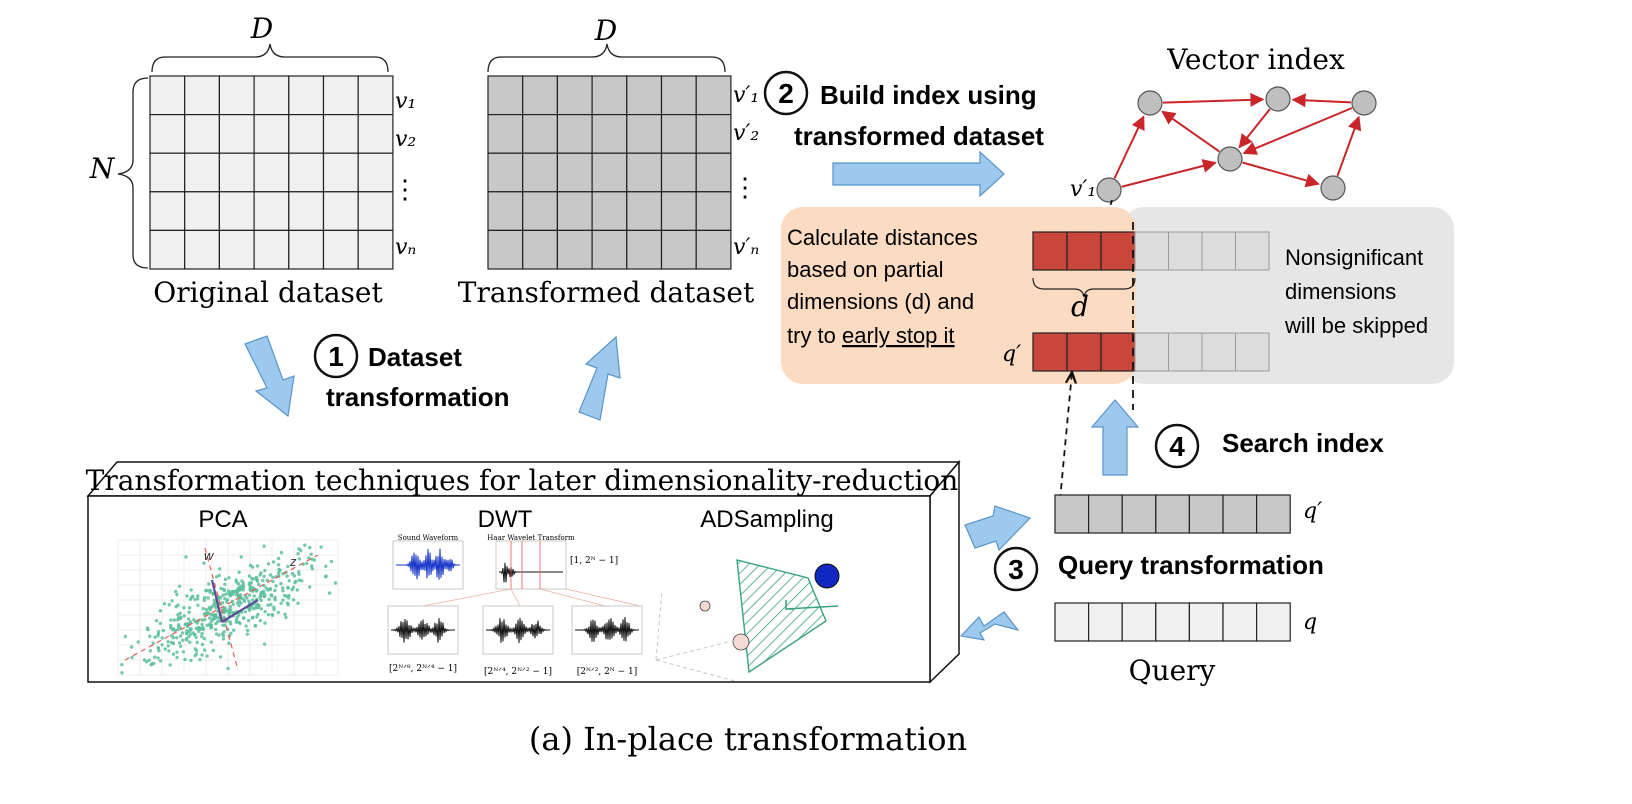 The image size is (1632, 804). Describe the element at coordinates (221, 607) in the screenshot. I see `pca-axis-z` at that location.